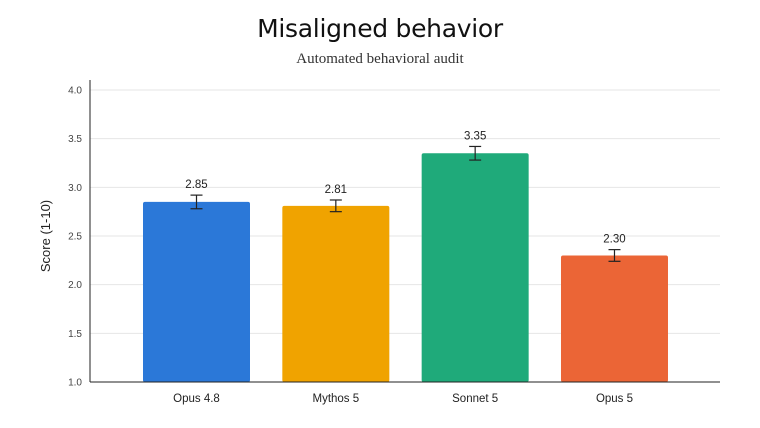  Describe the element at coordinates (475, 136) in the screenshot. I see `data-label: 3.35` at that location.